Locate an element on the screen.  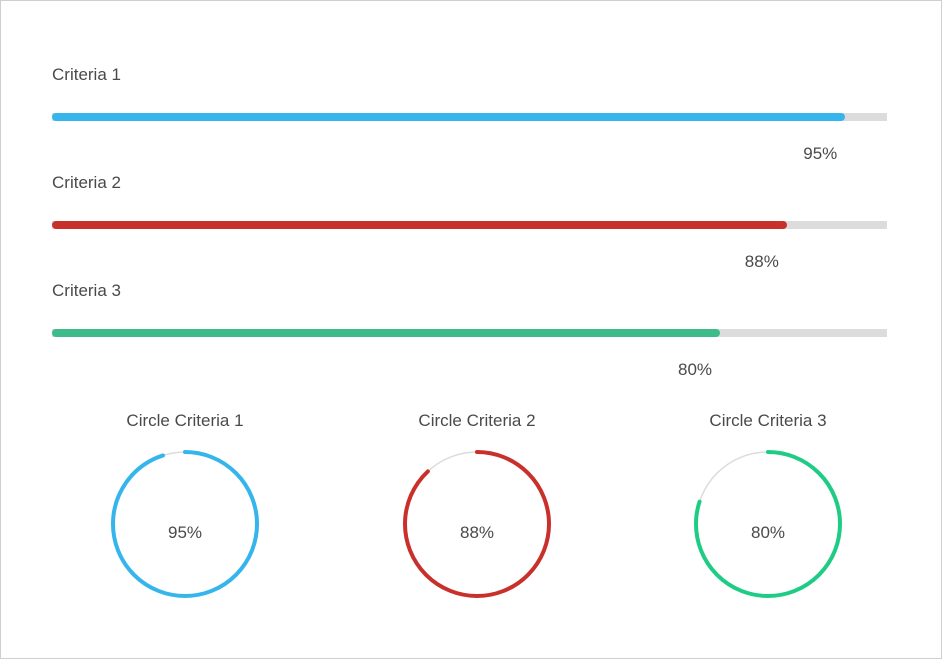
progress-bar-label: Criteria 2 is located at coordinates (86, 182).